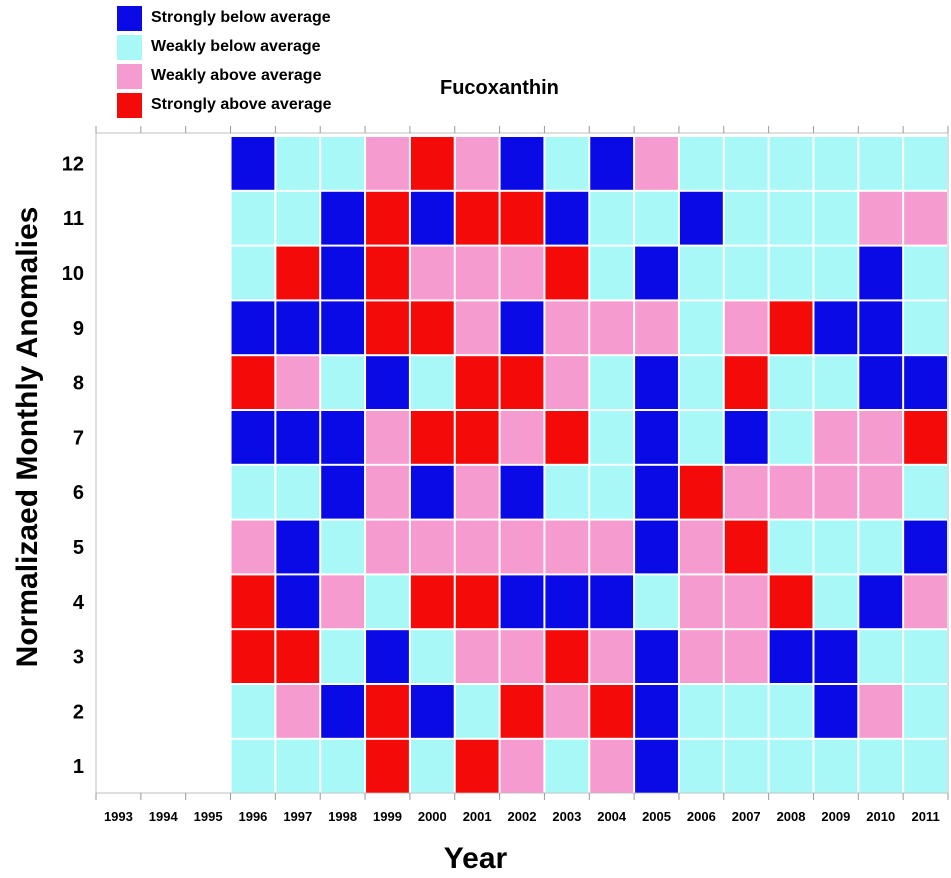 This screenshot has width=951, height=878. I want to click on y-tick-label: 5, so click(78, 548).